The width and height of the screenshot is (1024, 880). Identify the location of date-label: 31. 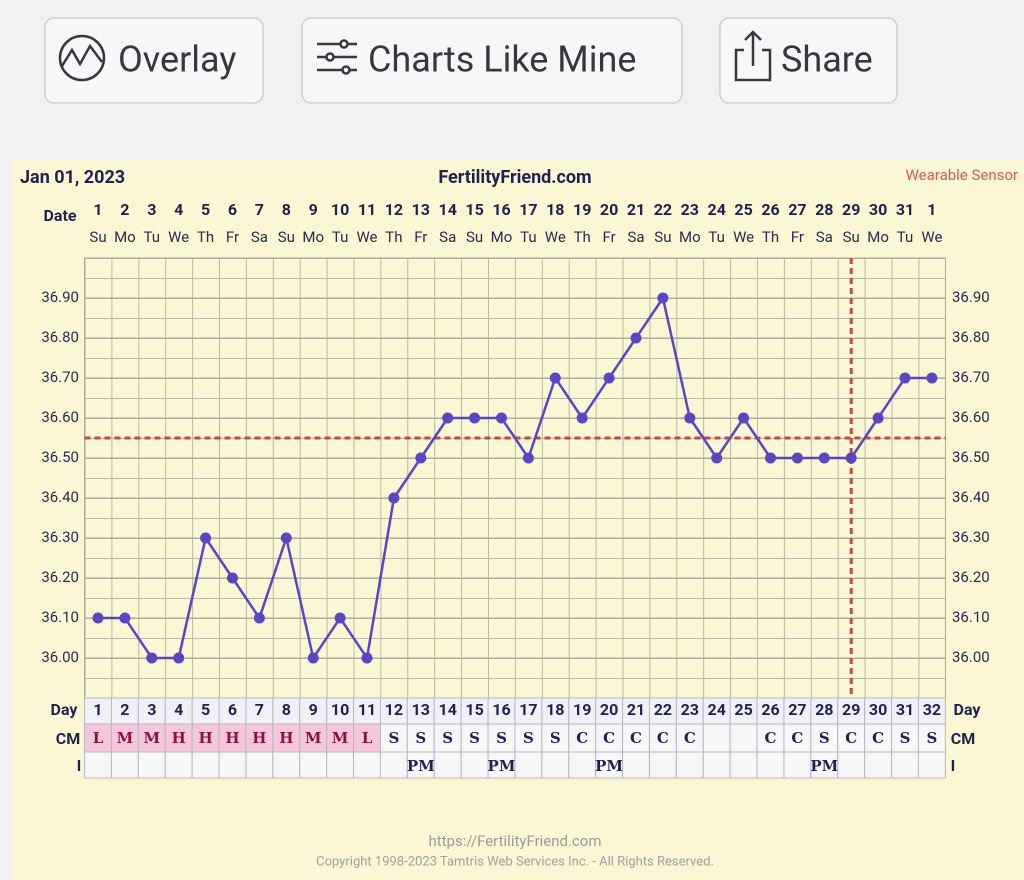
(905, 209).